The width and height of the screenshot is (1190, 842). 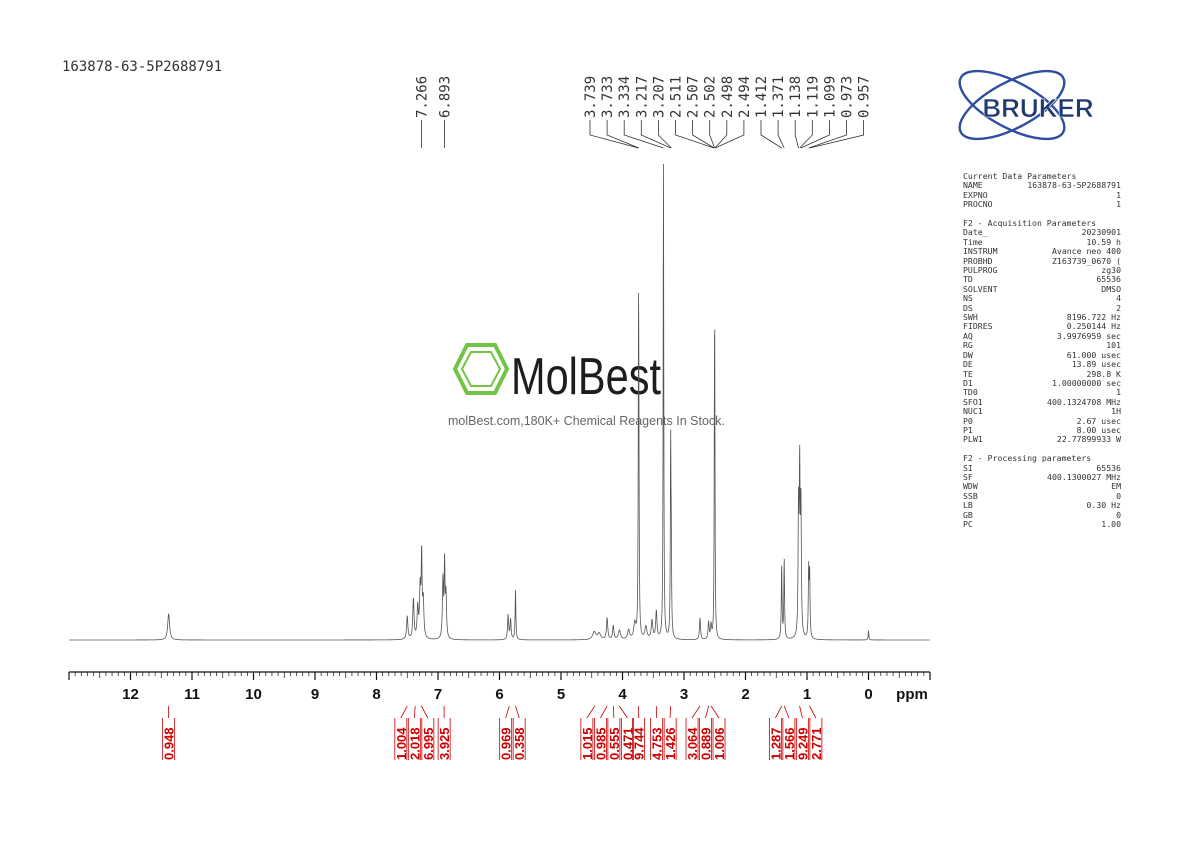 What do you see at coordinates (968, 279) in the screenshot?
I see `parameter-key: TD` at bounding box center [968, 279].